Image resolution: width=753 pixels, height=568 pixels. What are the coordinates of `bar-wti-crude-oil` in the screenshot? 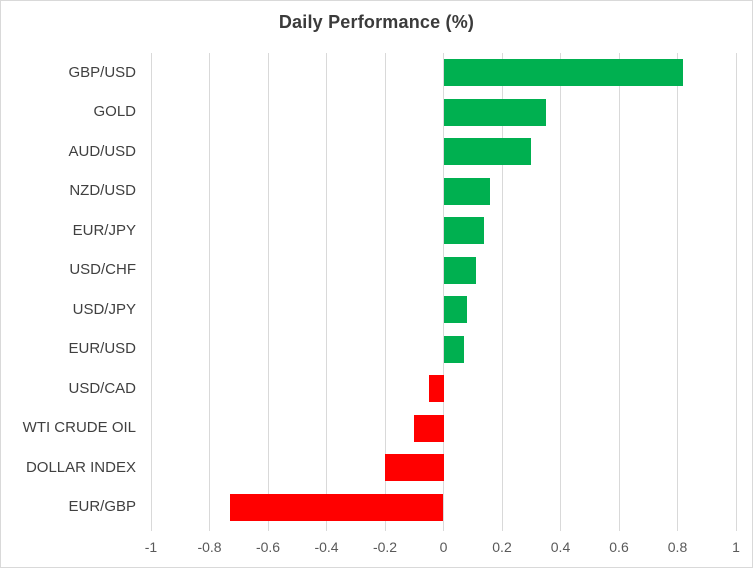 It's located at (429, 428).